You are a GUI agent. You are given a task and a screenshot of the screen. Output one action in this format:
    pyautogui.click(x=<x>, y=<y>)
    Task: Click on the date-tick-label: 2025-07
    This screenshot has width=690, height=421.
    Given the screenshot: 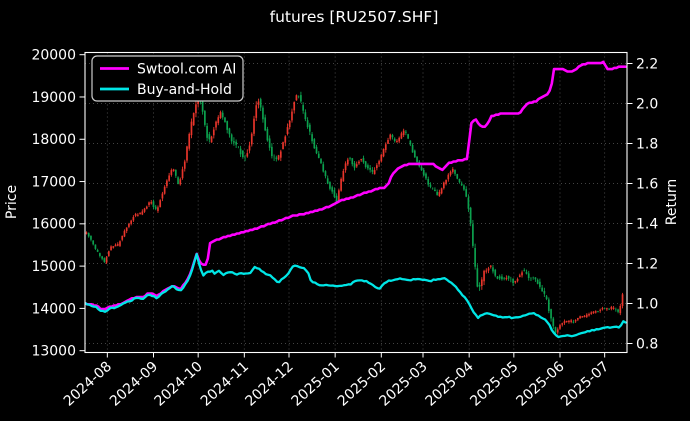 What is the action you would take?
    pyautogui.click(x=585, y=384)
    